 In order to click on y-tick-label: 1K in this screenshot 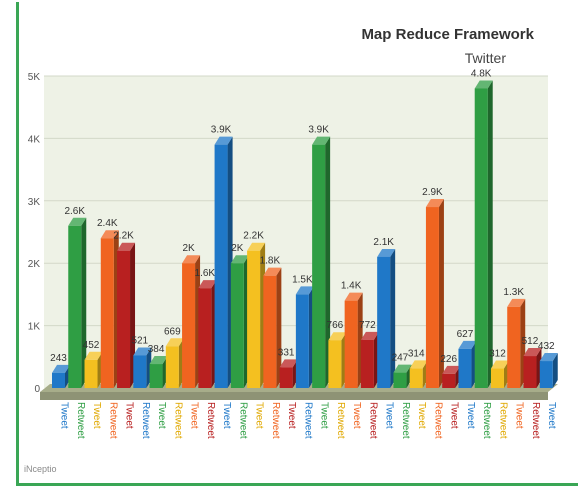, I will do `click(34, 327)`.